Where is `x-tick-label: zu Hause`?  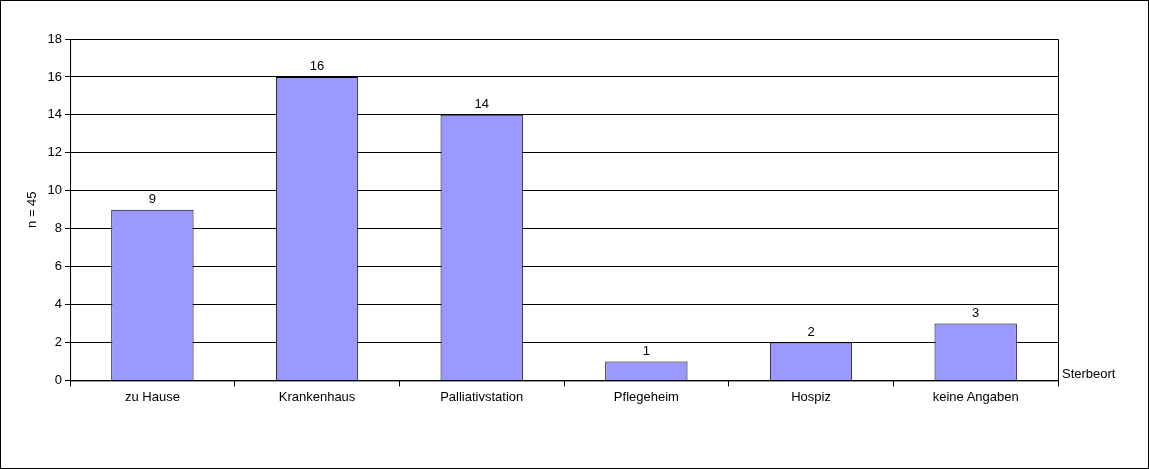 x-tick-label: zu Hause is located at coordinates (152, 396).